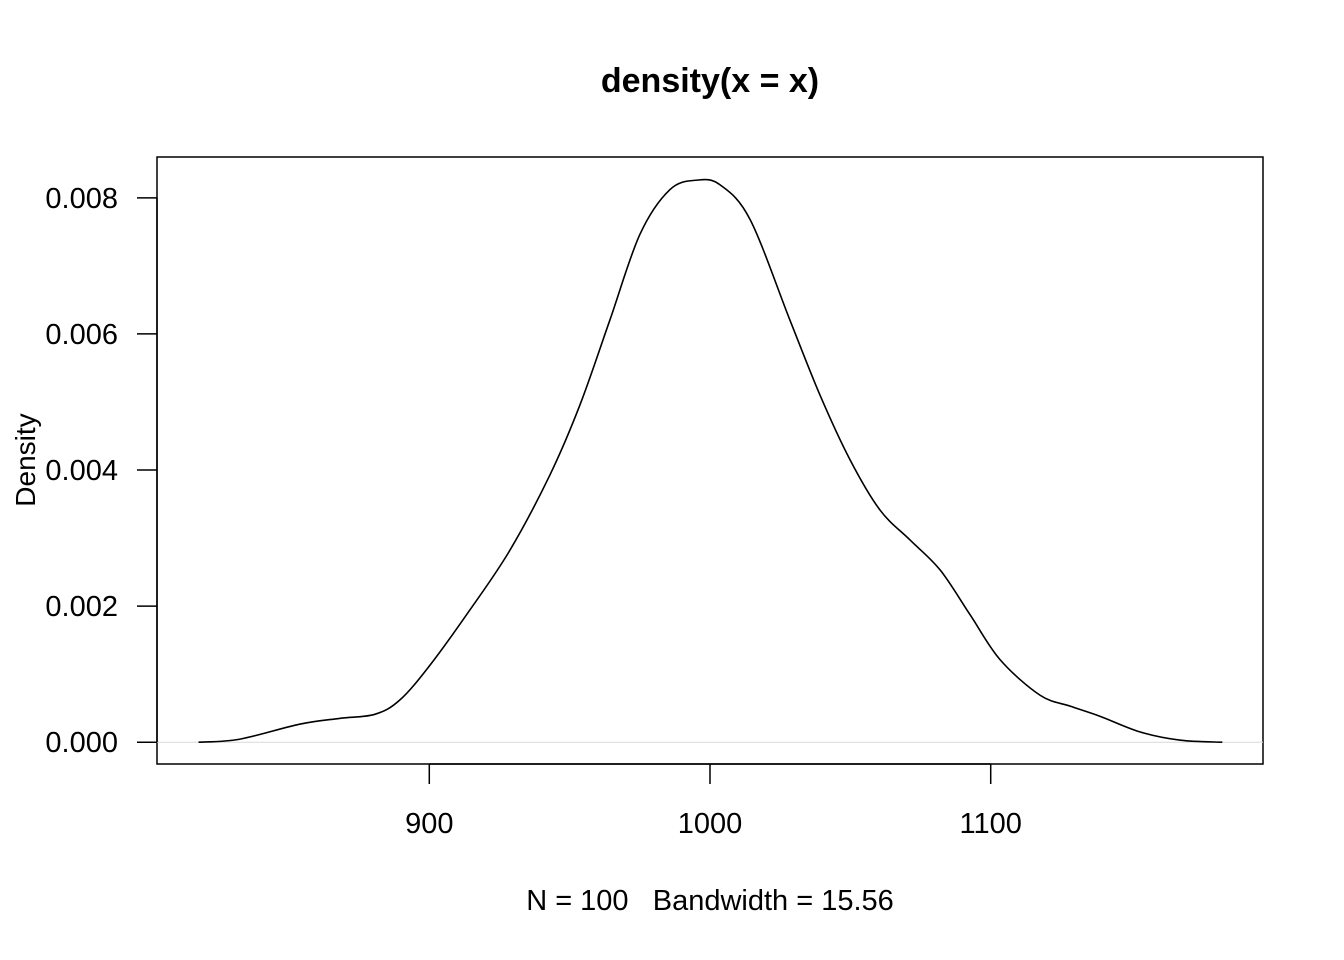  Describe the element at coordinates (991, 824) in the screenshot. I see `x-tick-label: 1100` at that location.